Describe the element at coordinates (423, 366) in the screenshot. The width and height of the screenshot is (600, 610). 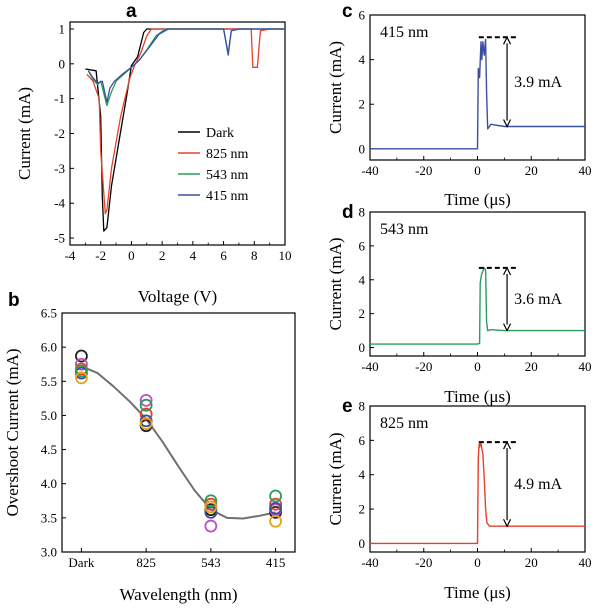
I see `panel-d-x-tick-label: -20` at that location.